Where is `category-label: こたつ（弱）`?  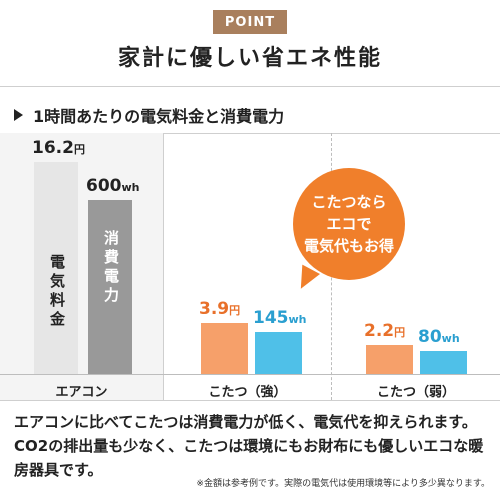
category-label: こたつ（弱） is located at coordinates (415, 392).